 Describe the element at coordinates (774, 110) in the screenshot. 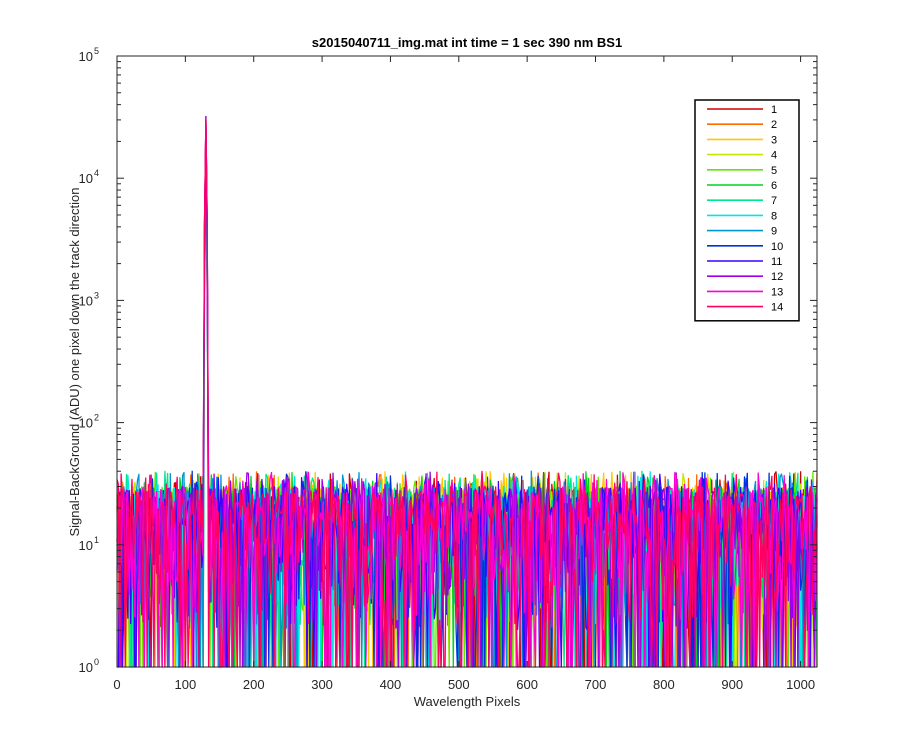

I see `legend-label-1: 1` at that location.